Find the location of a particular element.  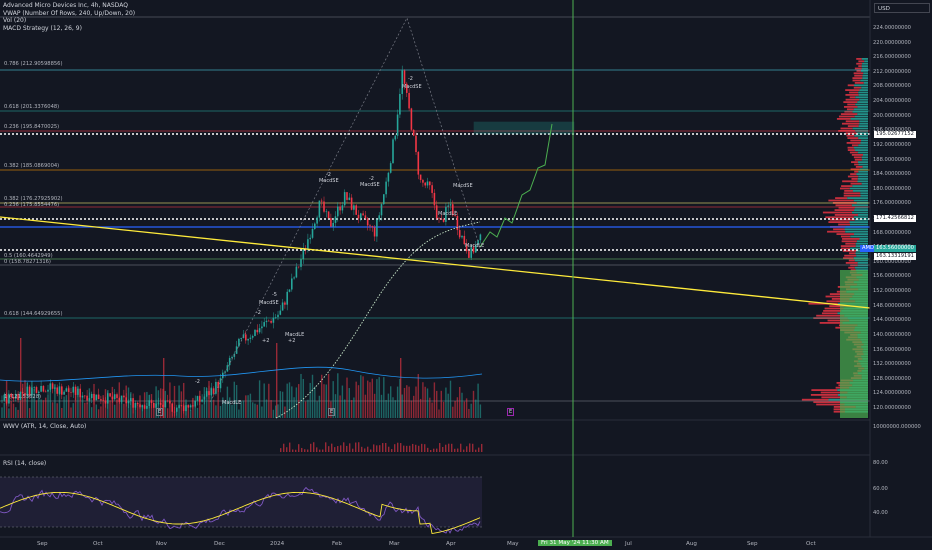

vwap-legend: VWAP (Number Of Rows, 240, Up/Down, 20) is located at coordinates (69, 13).